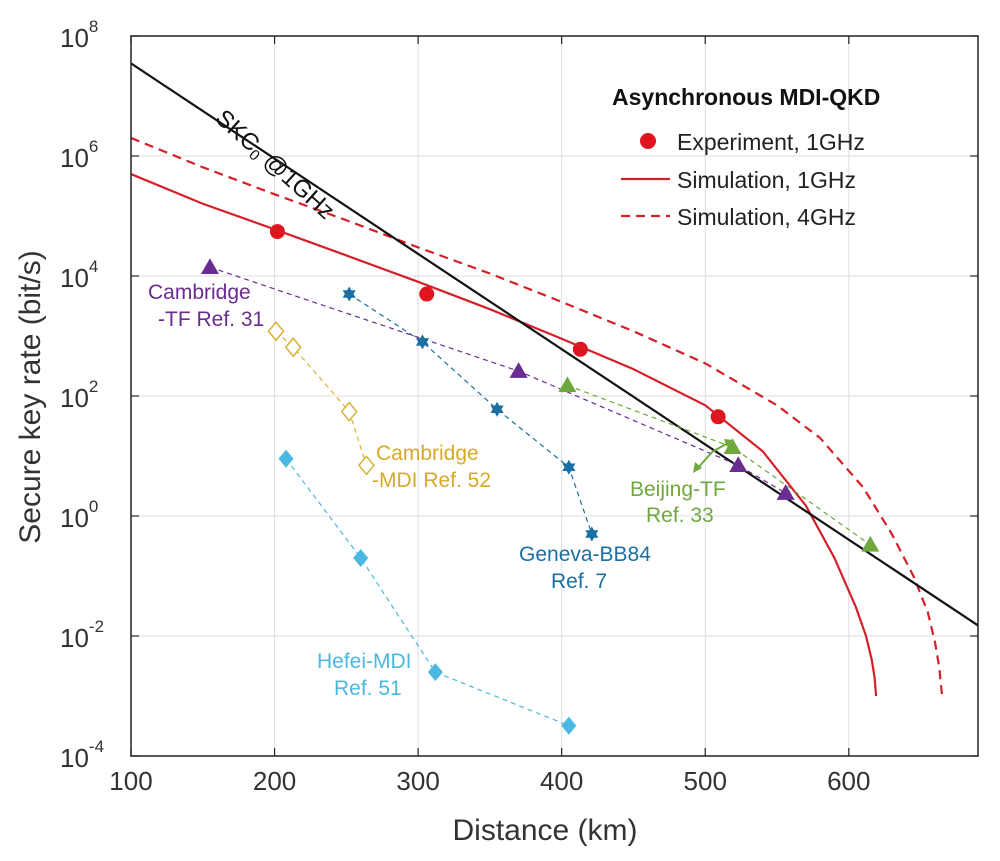 This screenshot has width=1000, height=861. Describe the element at coordinates (199, 292) in the screenshot. I see `annotation-cambridge-tf-line1: Cambridge` at that location.